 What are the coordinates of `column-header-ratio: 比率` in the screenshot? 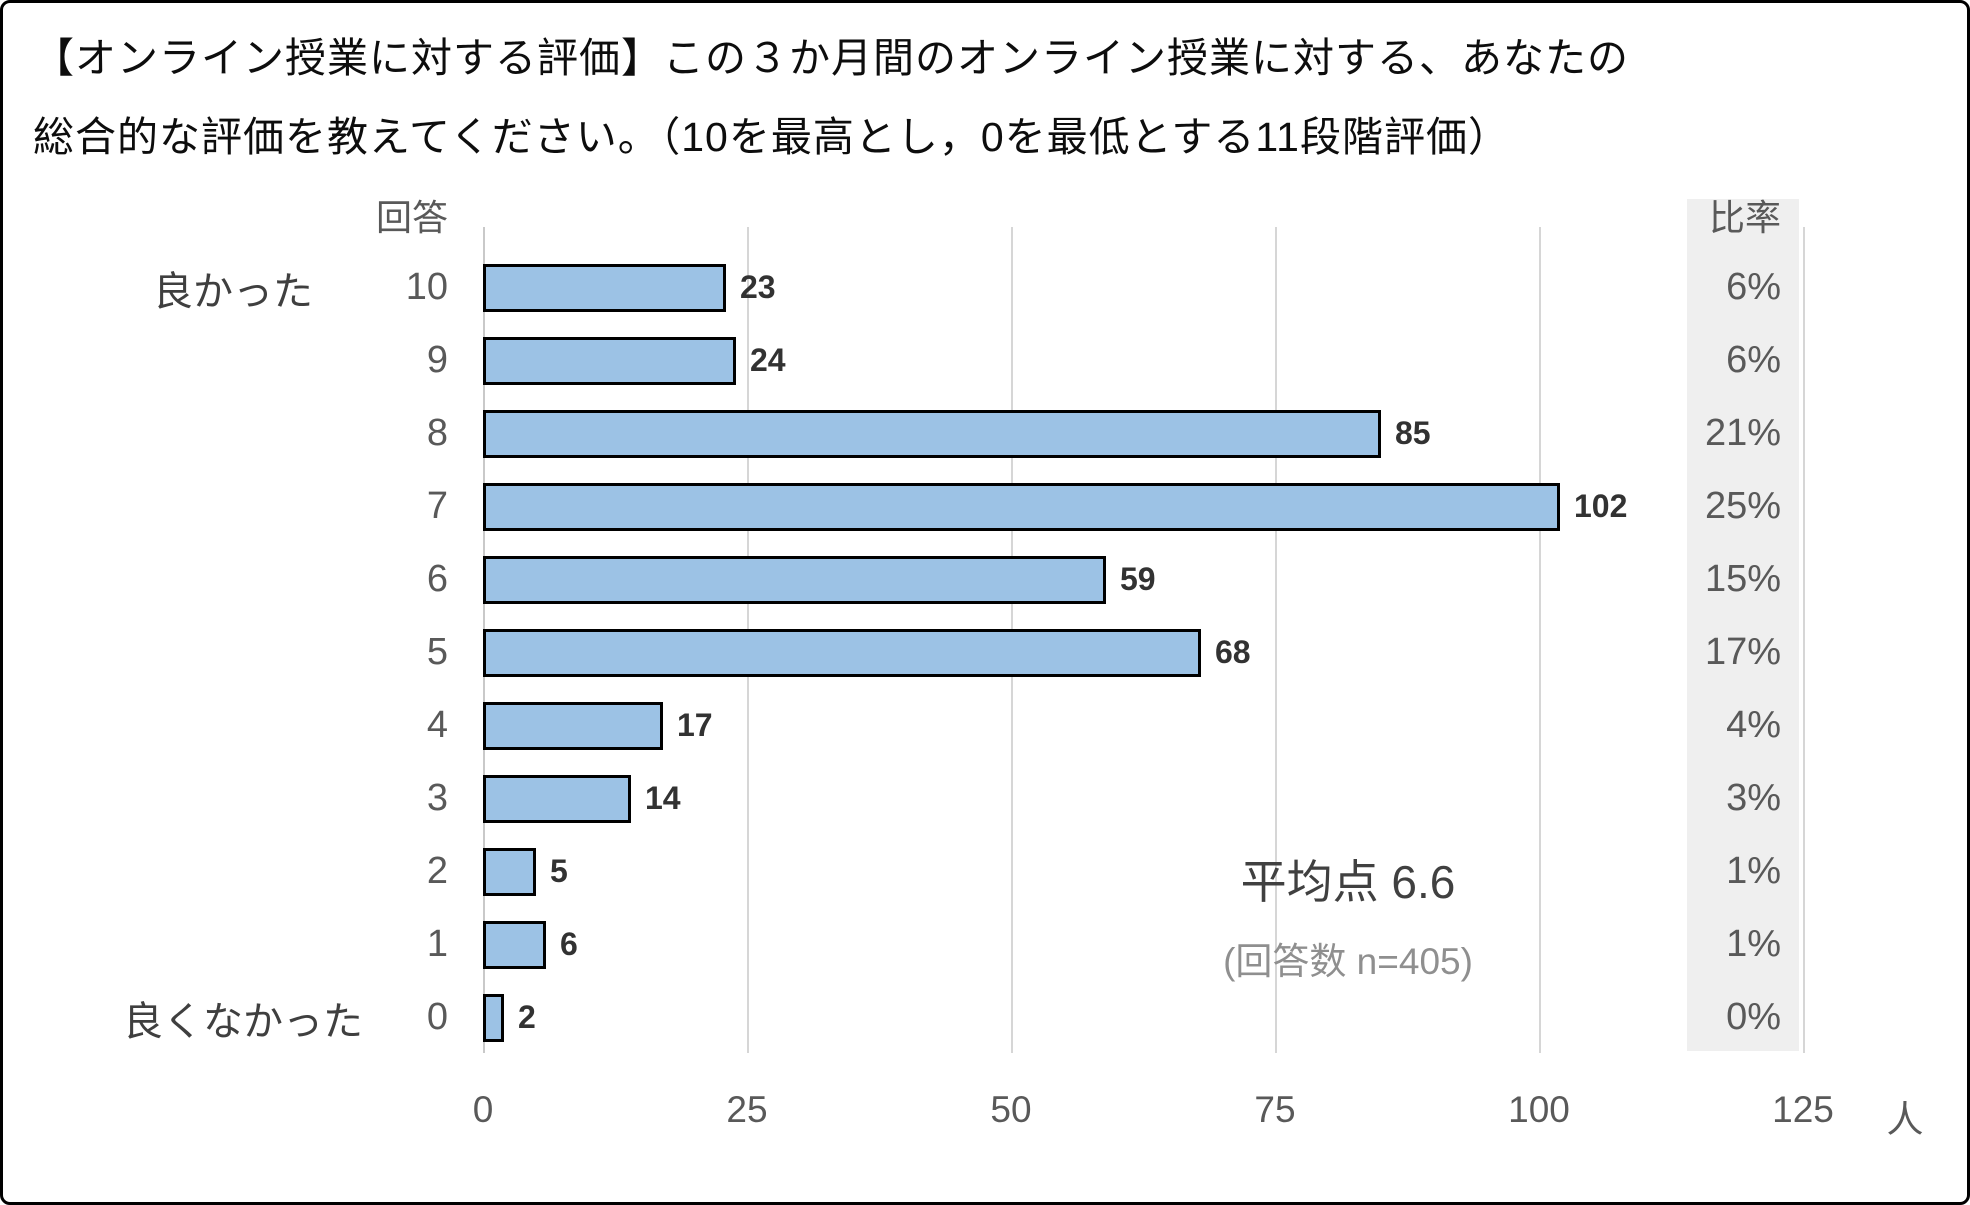 It's located at (1744, 217).